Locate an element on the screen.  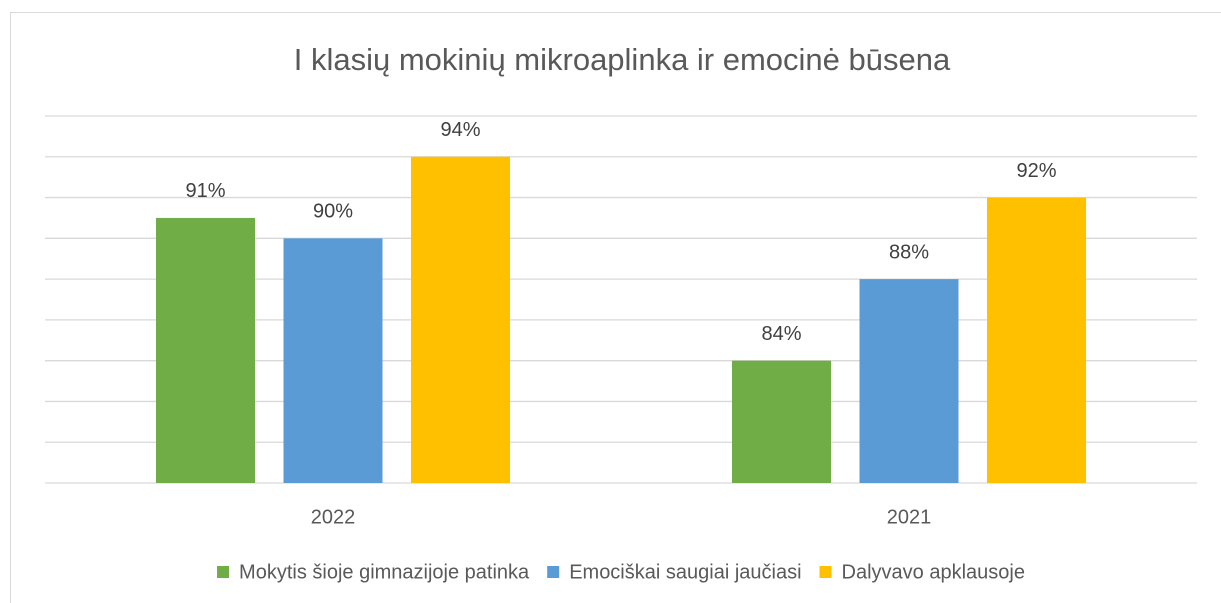
data-label: 91% is located at coordinates (205, 191).